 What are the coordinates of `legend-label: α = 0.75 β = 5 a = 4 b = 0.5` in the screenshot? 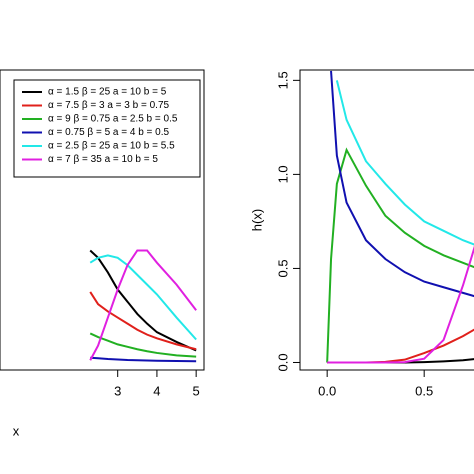 It's located at (109, 132).